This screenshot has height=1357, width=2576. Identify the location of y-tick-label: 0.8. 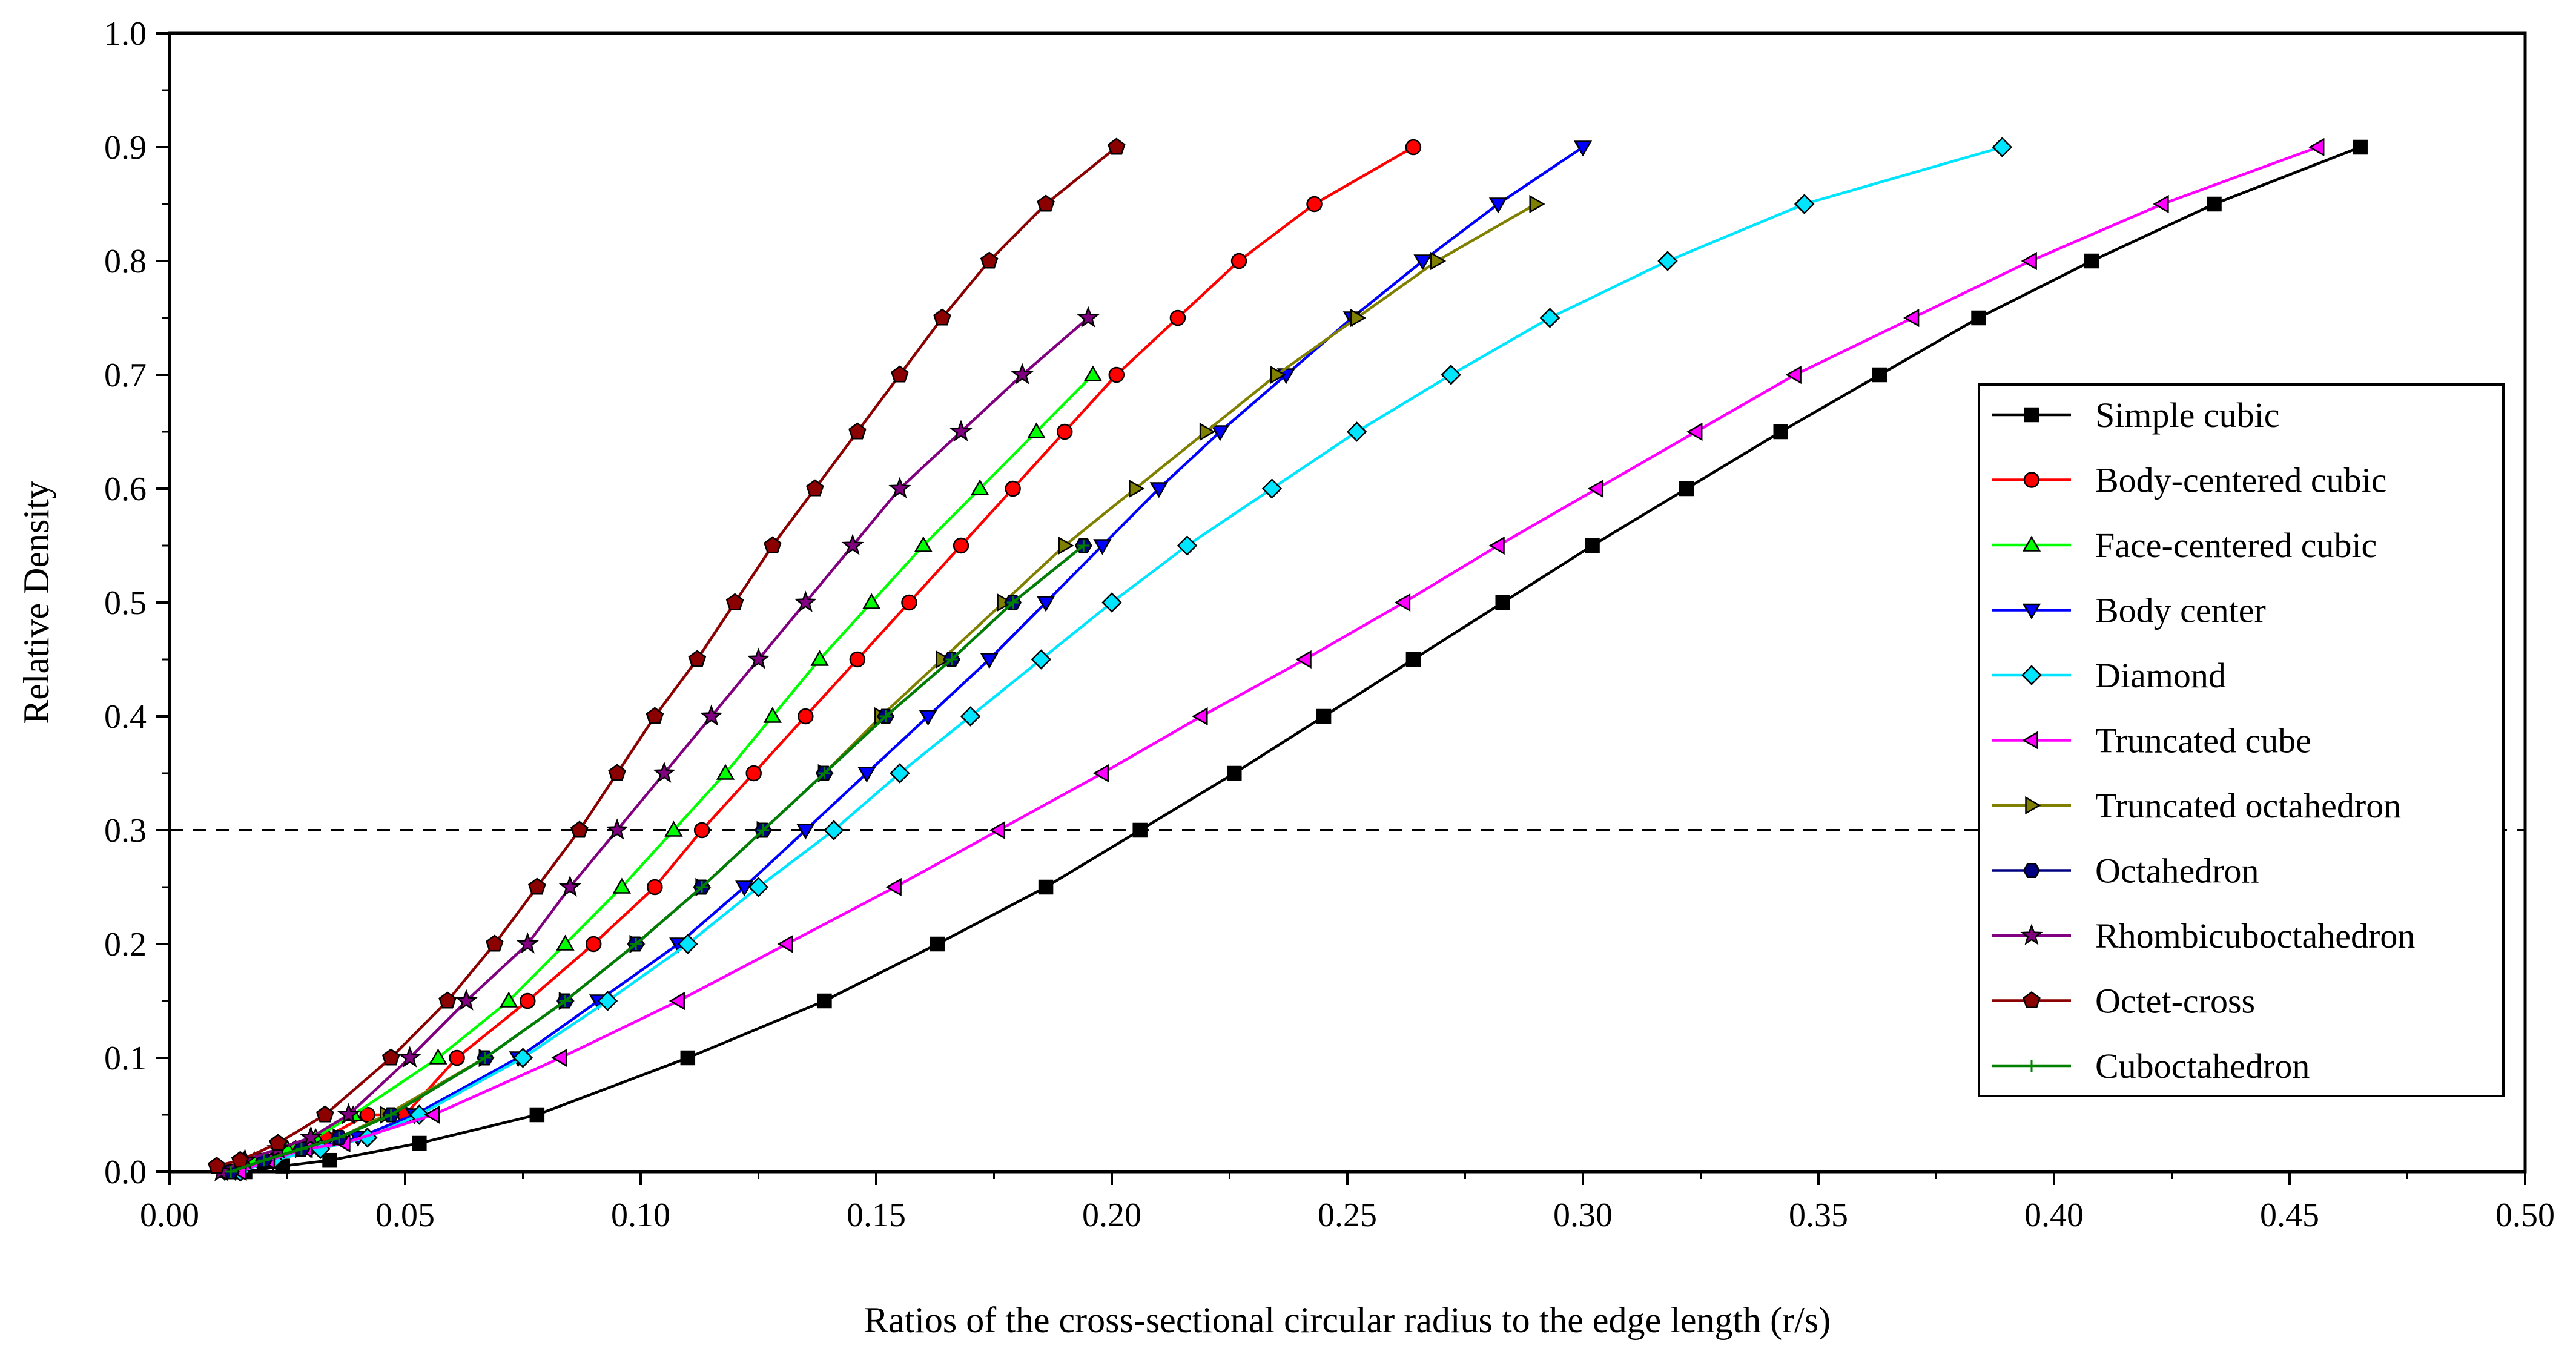
(125, 261).